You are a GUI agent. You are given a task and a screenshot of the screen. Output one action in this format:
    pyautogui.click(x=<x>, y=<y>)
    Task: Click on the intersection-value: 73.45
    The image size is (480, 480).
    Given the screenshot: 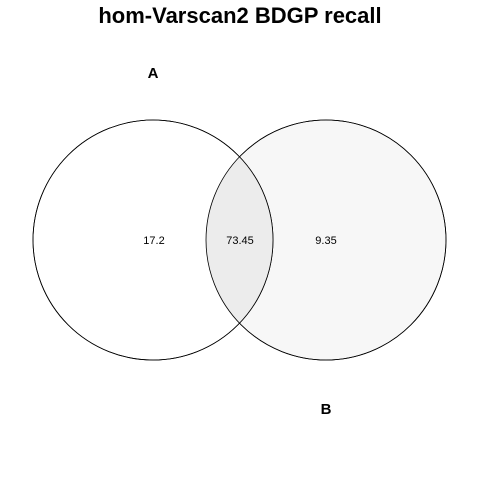 What is the action you would take?
    pyautogui.click(x=240, y=241)
    